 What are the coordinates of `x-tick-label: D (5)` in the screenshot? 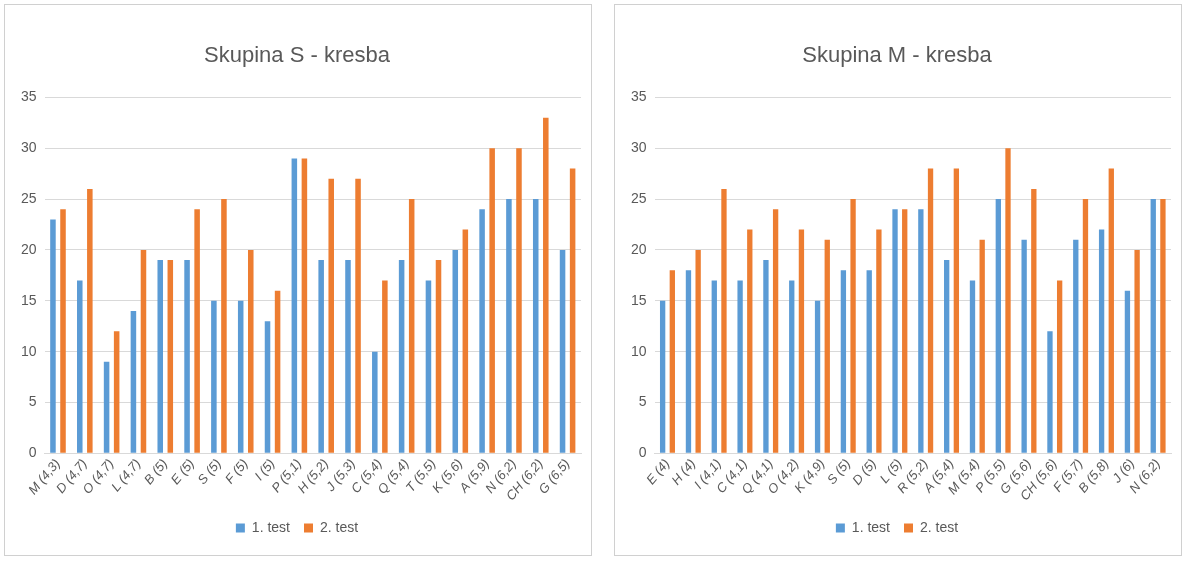 It's located at (864, 471).